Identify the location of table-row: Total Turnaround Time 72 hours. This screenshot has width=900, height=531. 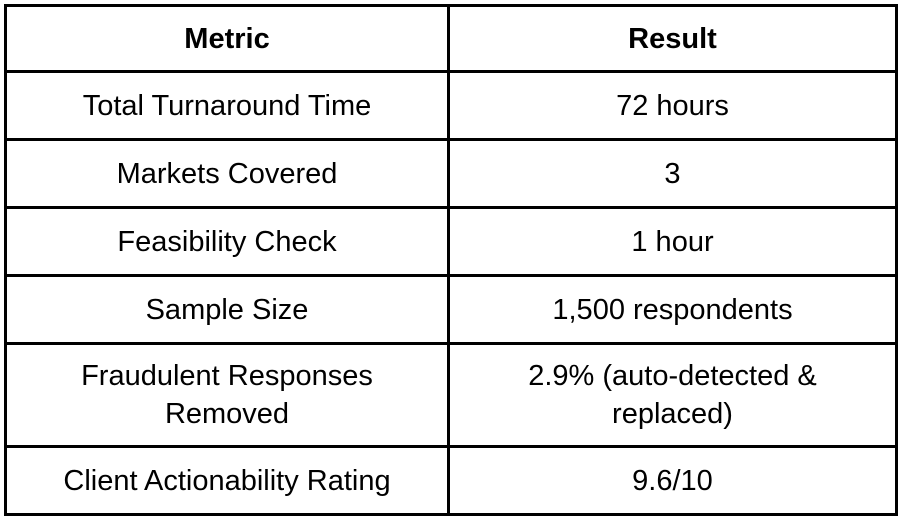
(451, 105).